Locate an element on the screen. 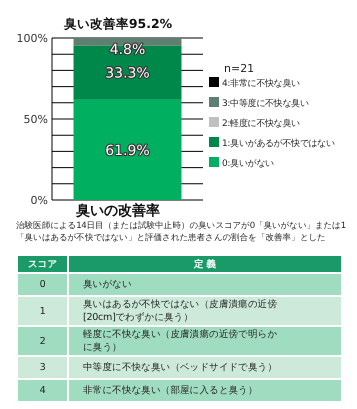  y-tick-label: 50% is located at coordinates (36, 119).